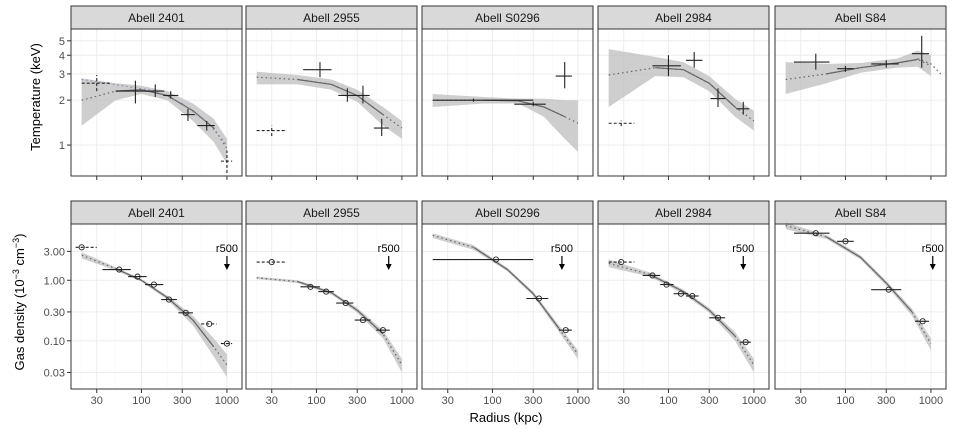  What do you see at coordinates (156, 213) in the screenshot?
I see `panel-title: Abell 2401` at bounding box center [156, 213].